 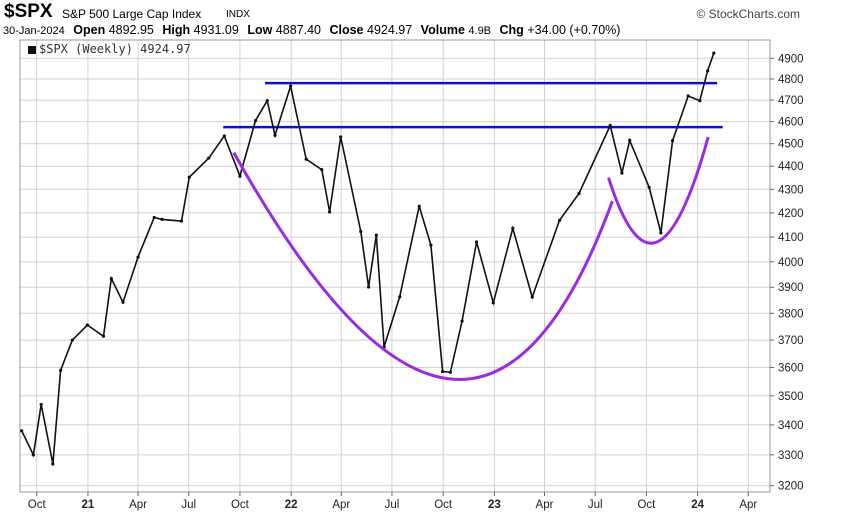 I want to click on symbol: $SPX, so click(x=28, y=11).